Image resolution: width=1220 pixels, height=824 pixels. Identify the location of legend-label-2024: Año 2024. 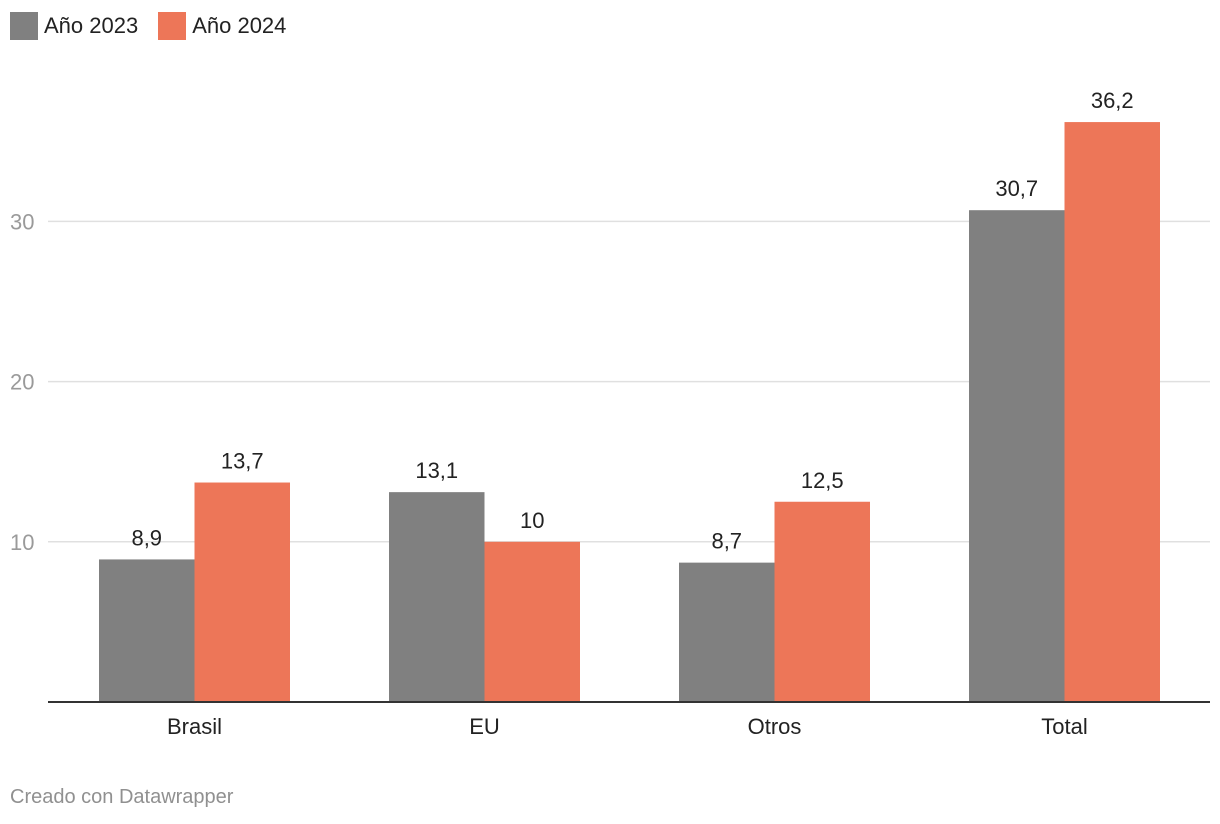
(239, 25).